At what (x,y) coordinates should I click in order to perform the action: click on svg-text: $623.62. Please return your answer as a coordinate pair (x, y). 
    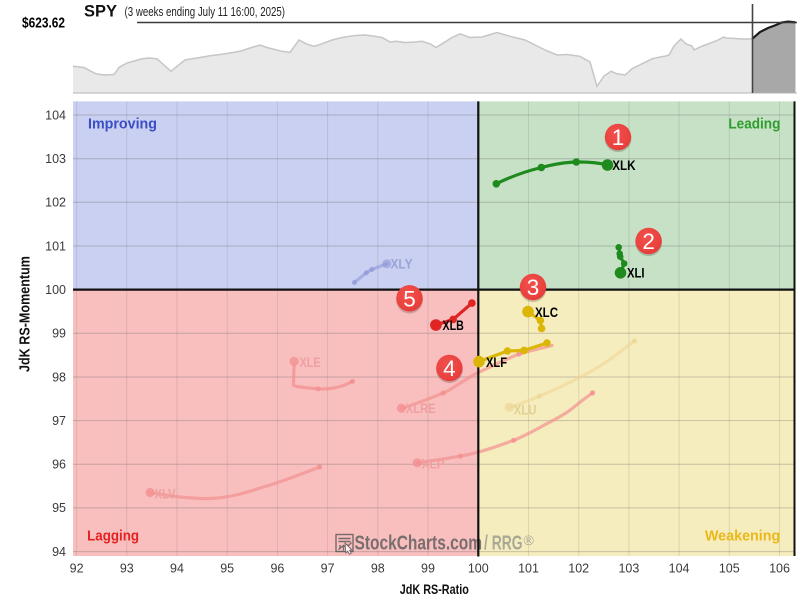
    Looking at the image, I should click on (43, 24).